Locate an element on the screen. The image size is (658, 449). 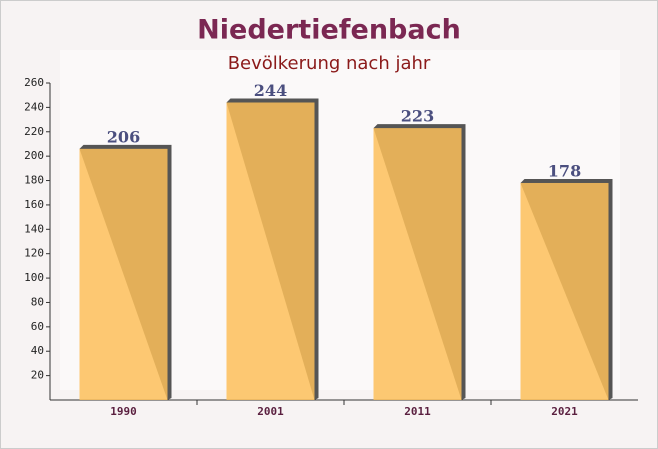
x-tick-label: 2011 is located at coordinates (417, 411).